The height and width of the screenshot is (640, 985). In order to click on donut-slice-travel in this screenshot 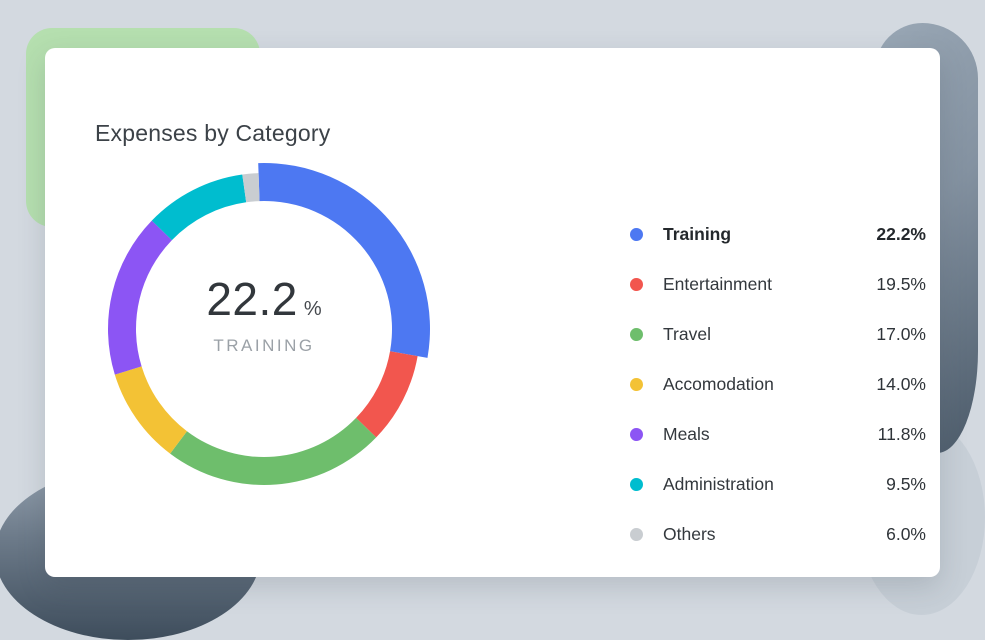, I will do `click(273, 451)`.